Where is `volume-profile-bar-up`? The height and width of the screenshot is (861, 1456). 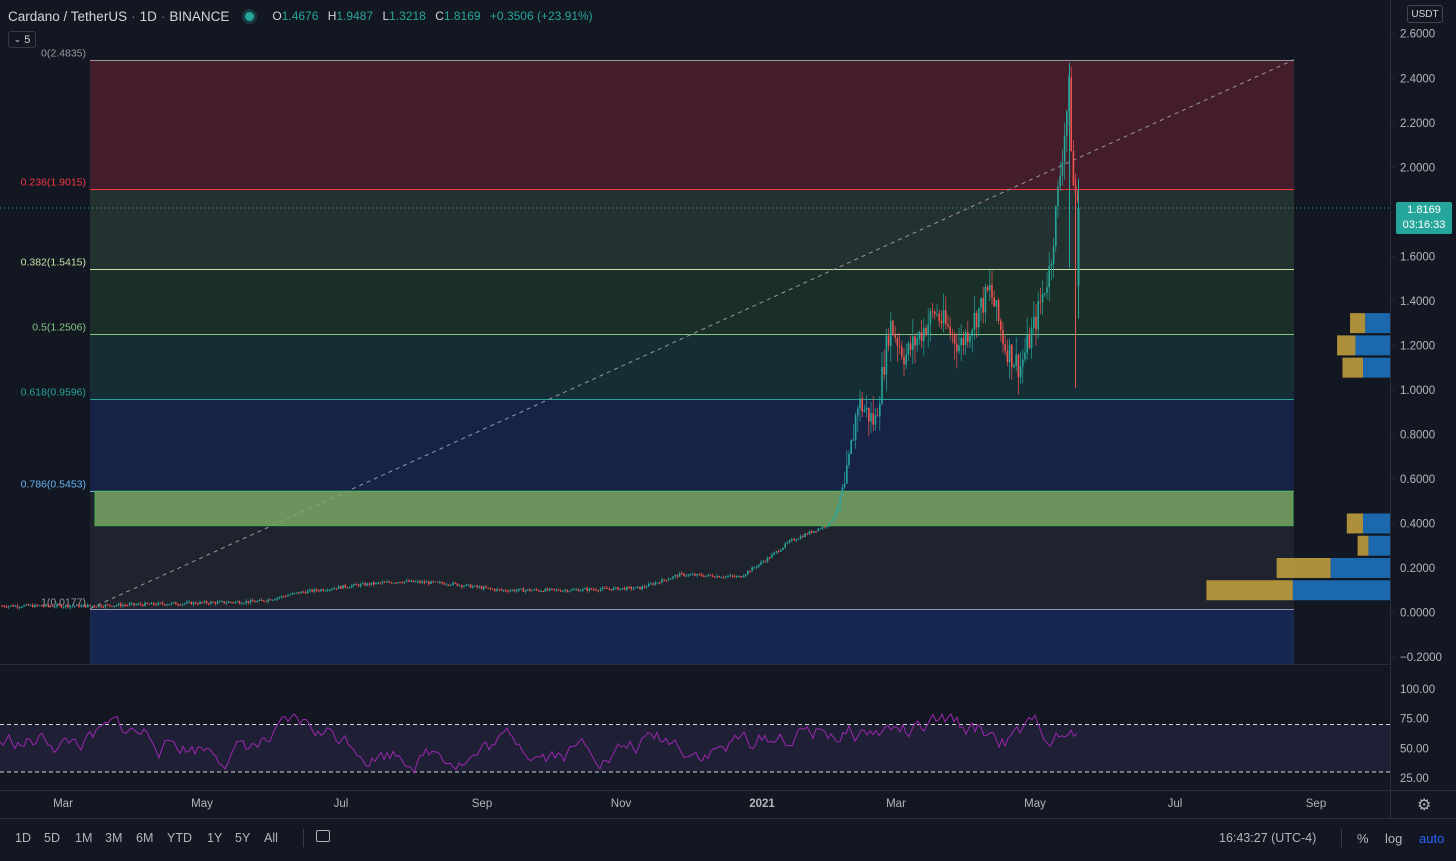
volume-profile-bar-up is located at coordinates (1346, 345).